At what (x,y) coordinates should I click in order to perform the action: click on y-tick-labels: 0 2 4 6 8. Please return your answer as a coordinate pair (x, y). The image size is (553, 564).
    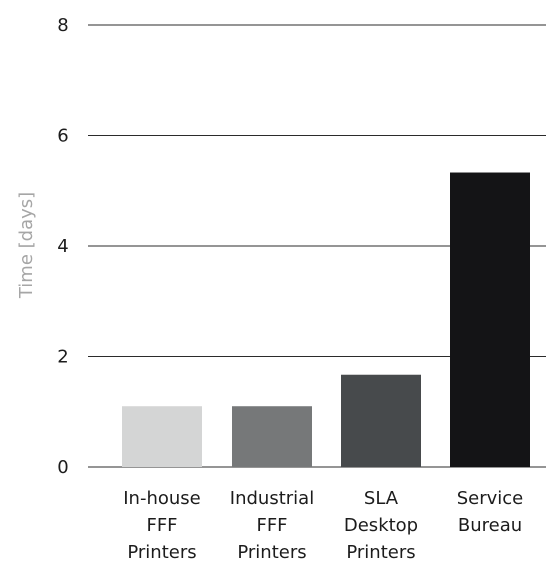
    Looking at the image, I should click on (62, 246).